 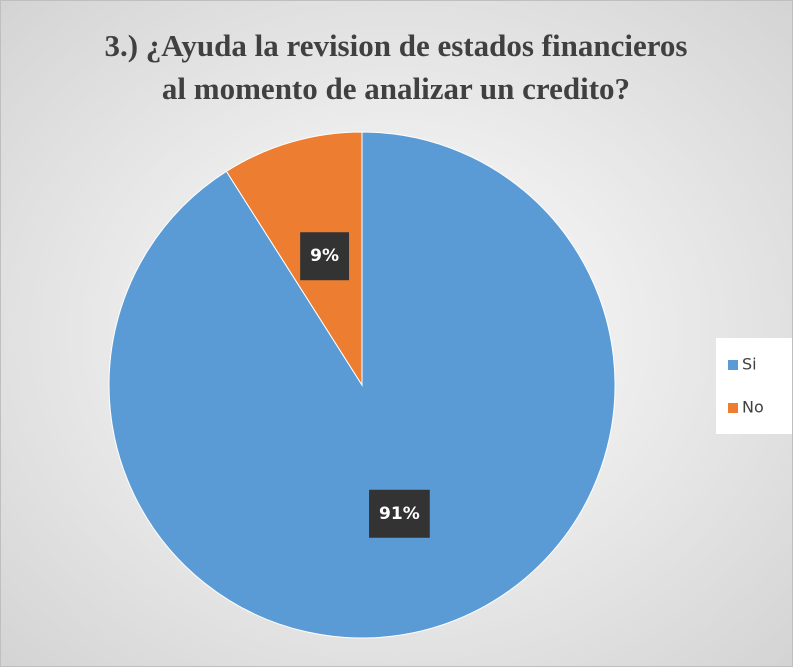 What do you see at coordinates (749, 364) in the screenshot?
I see `legend-label: Si` at bounding box center [749, 364].